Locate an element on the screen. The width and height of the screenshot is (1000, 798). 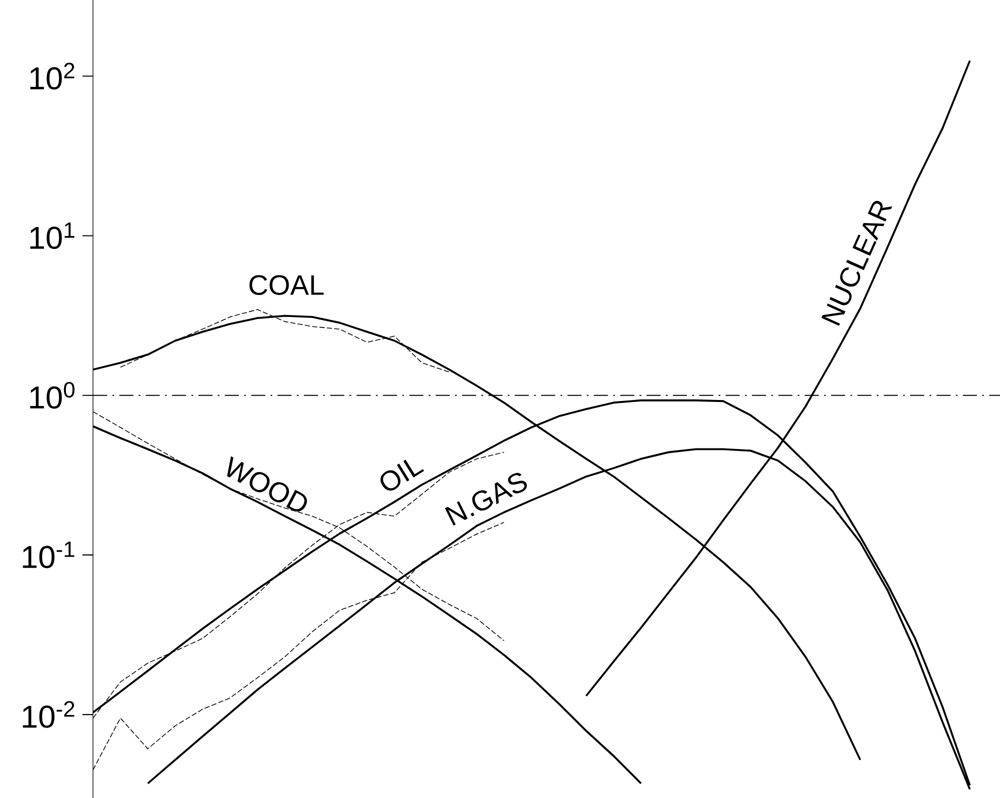
series-label: COAL is located at coordinates (286, 285).